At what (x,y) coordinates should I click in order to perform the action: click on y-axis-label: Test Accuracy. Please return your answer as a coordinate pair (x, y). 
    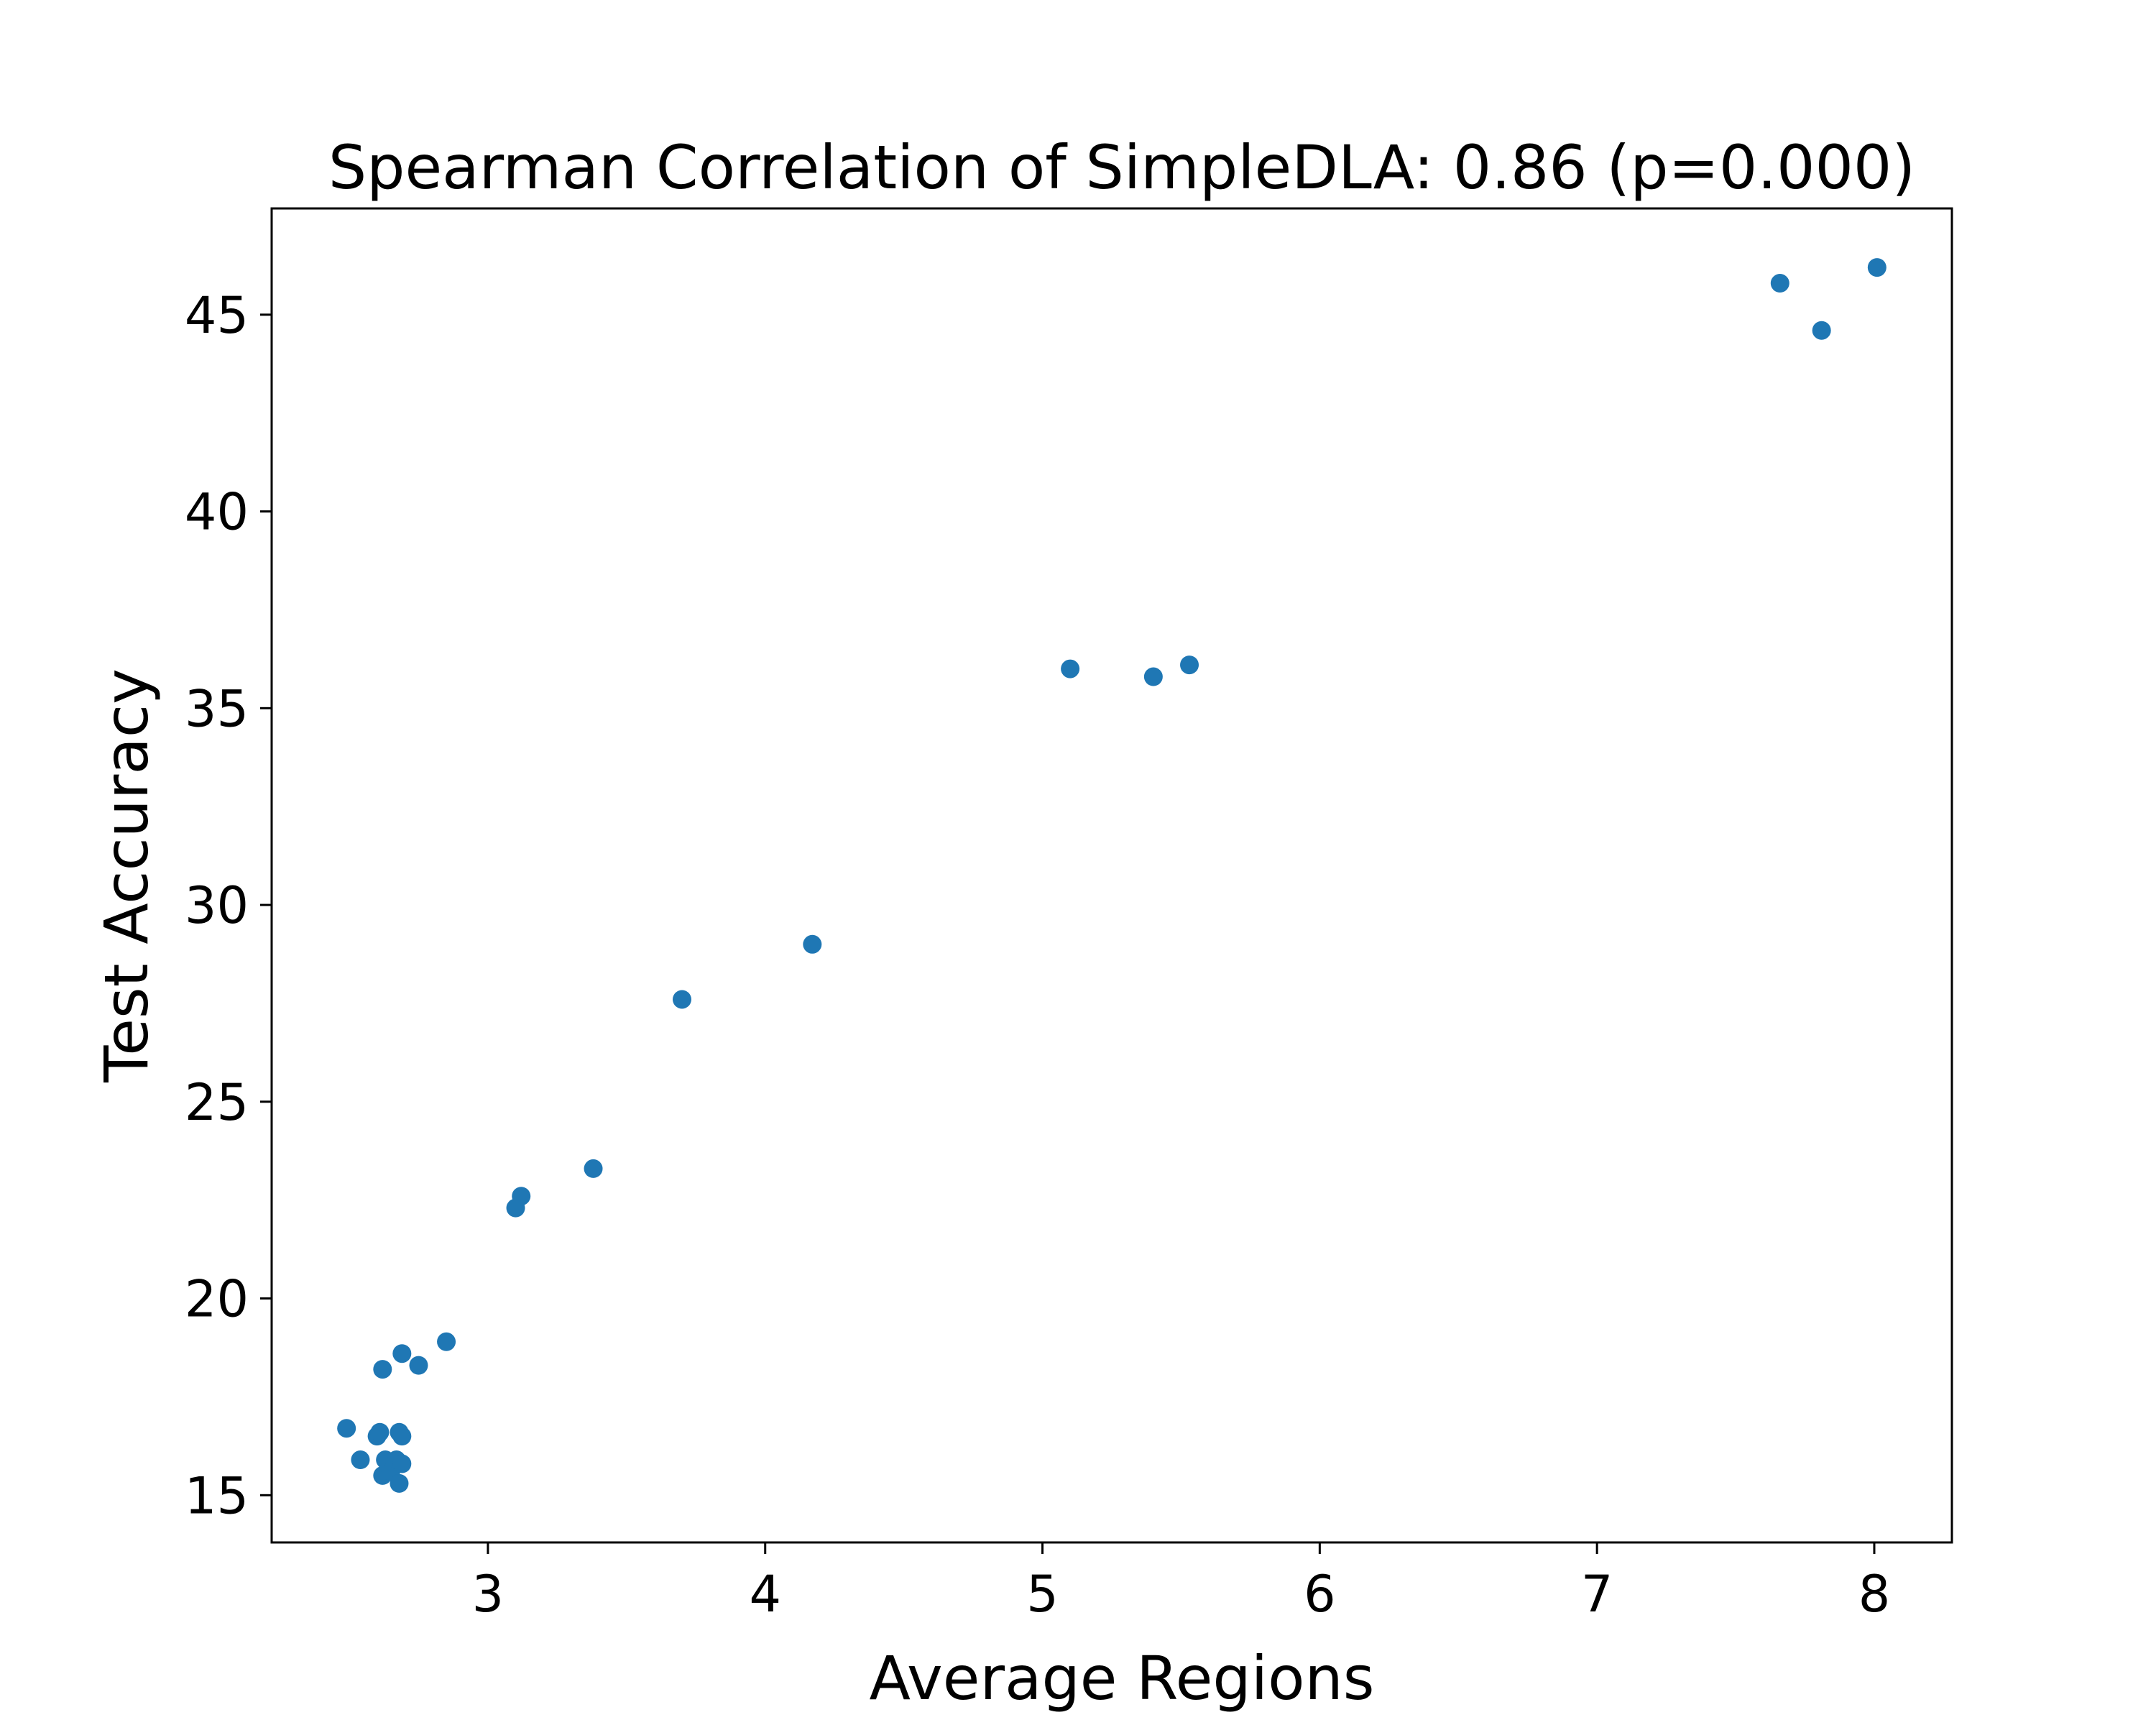
    Looking at the image, I should click on (126, 875).